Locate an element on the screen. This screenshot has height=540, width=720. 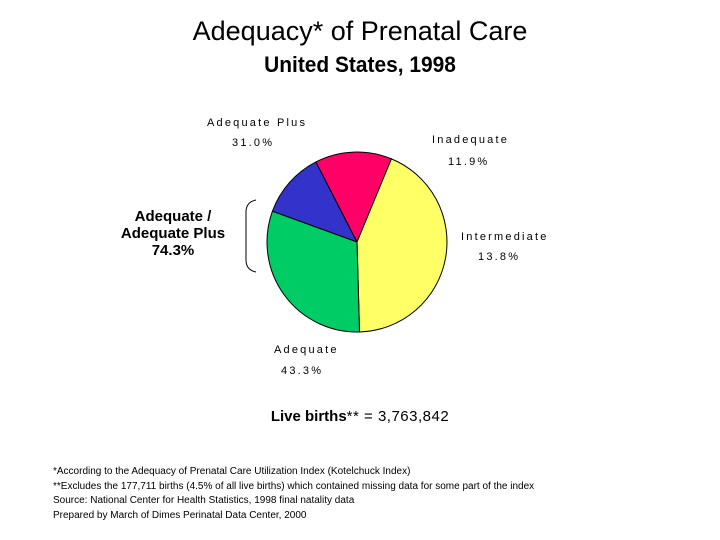
slice-value-label: 11.9% is located at coordinates (468, 162).